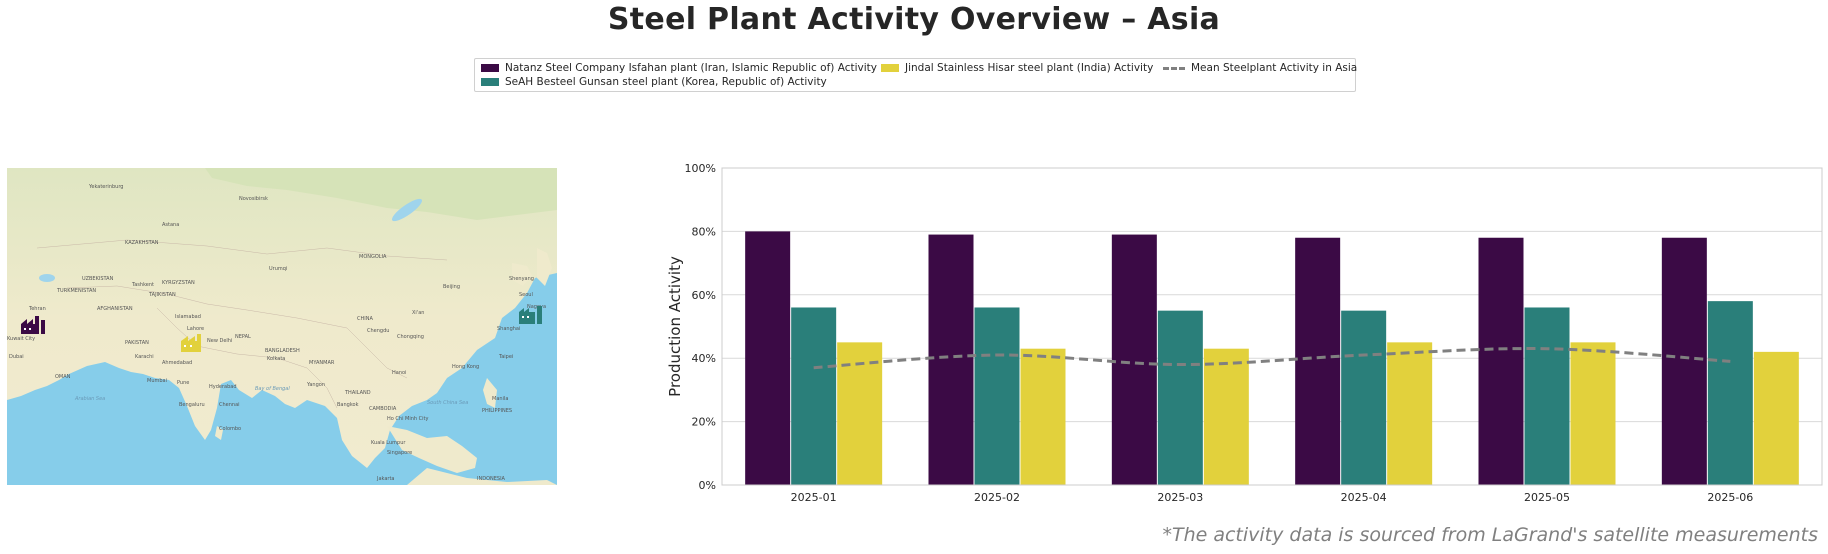  What do you see at coordinates (242, 324) in the screenshot?
I see `map-borders` at bounding box center [242, 324].